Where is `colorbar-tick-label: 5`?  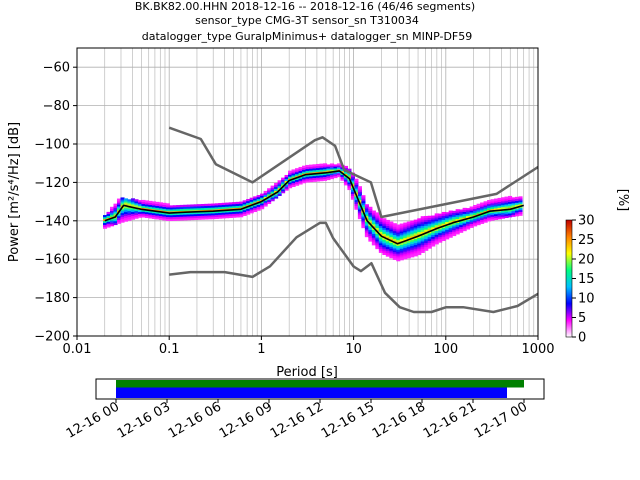
colorbar-tick-label: 5 is located at coordinates (582, 318).